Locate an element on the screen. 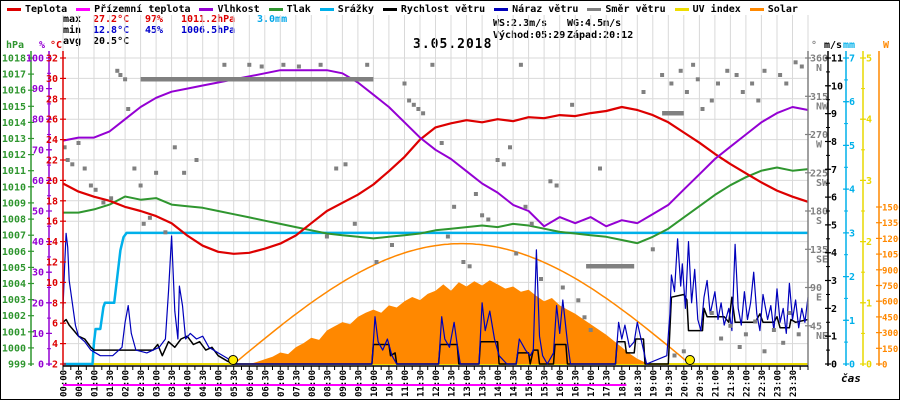 The image size is (900, 400). max-label: max is located at coordinates (72, 19).